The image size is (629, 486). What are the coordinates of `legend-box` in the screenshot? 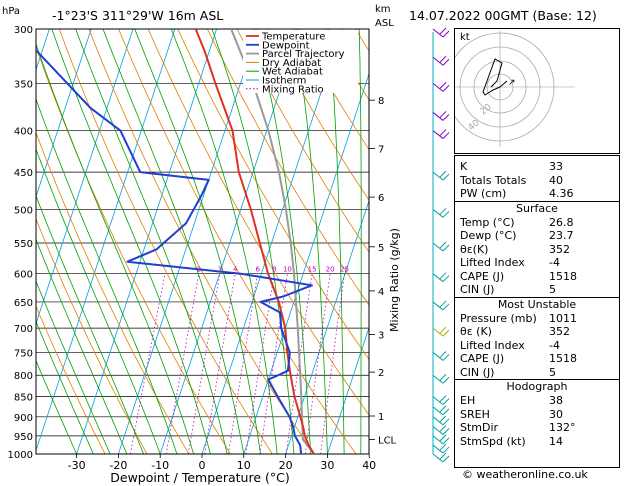 It's located at (300, 61).